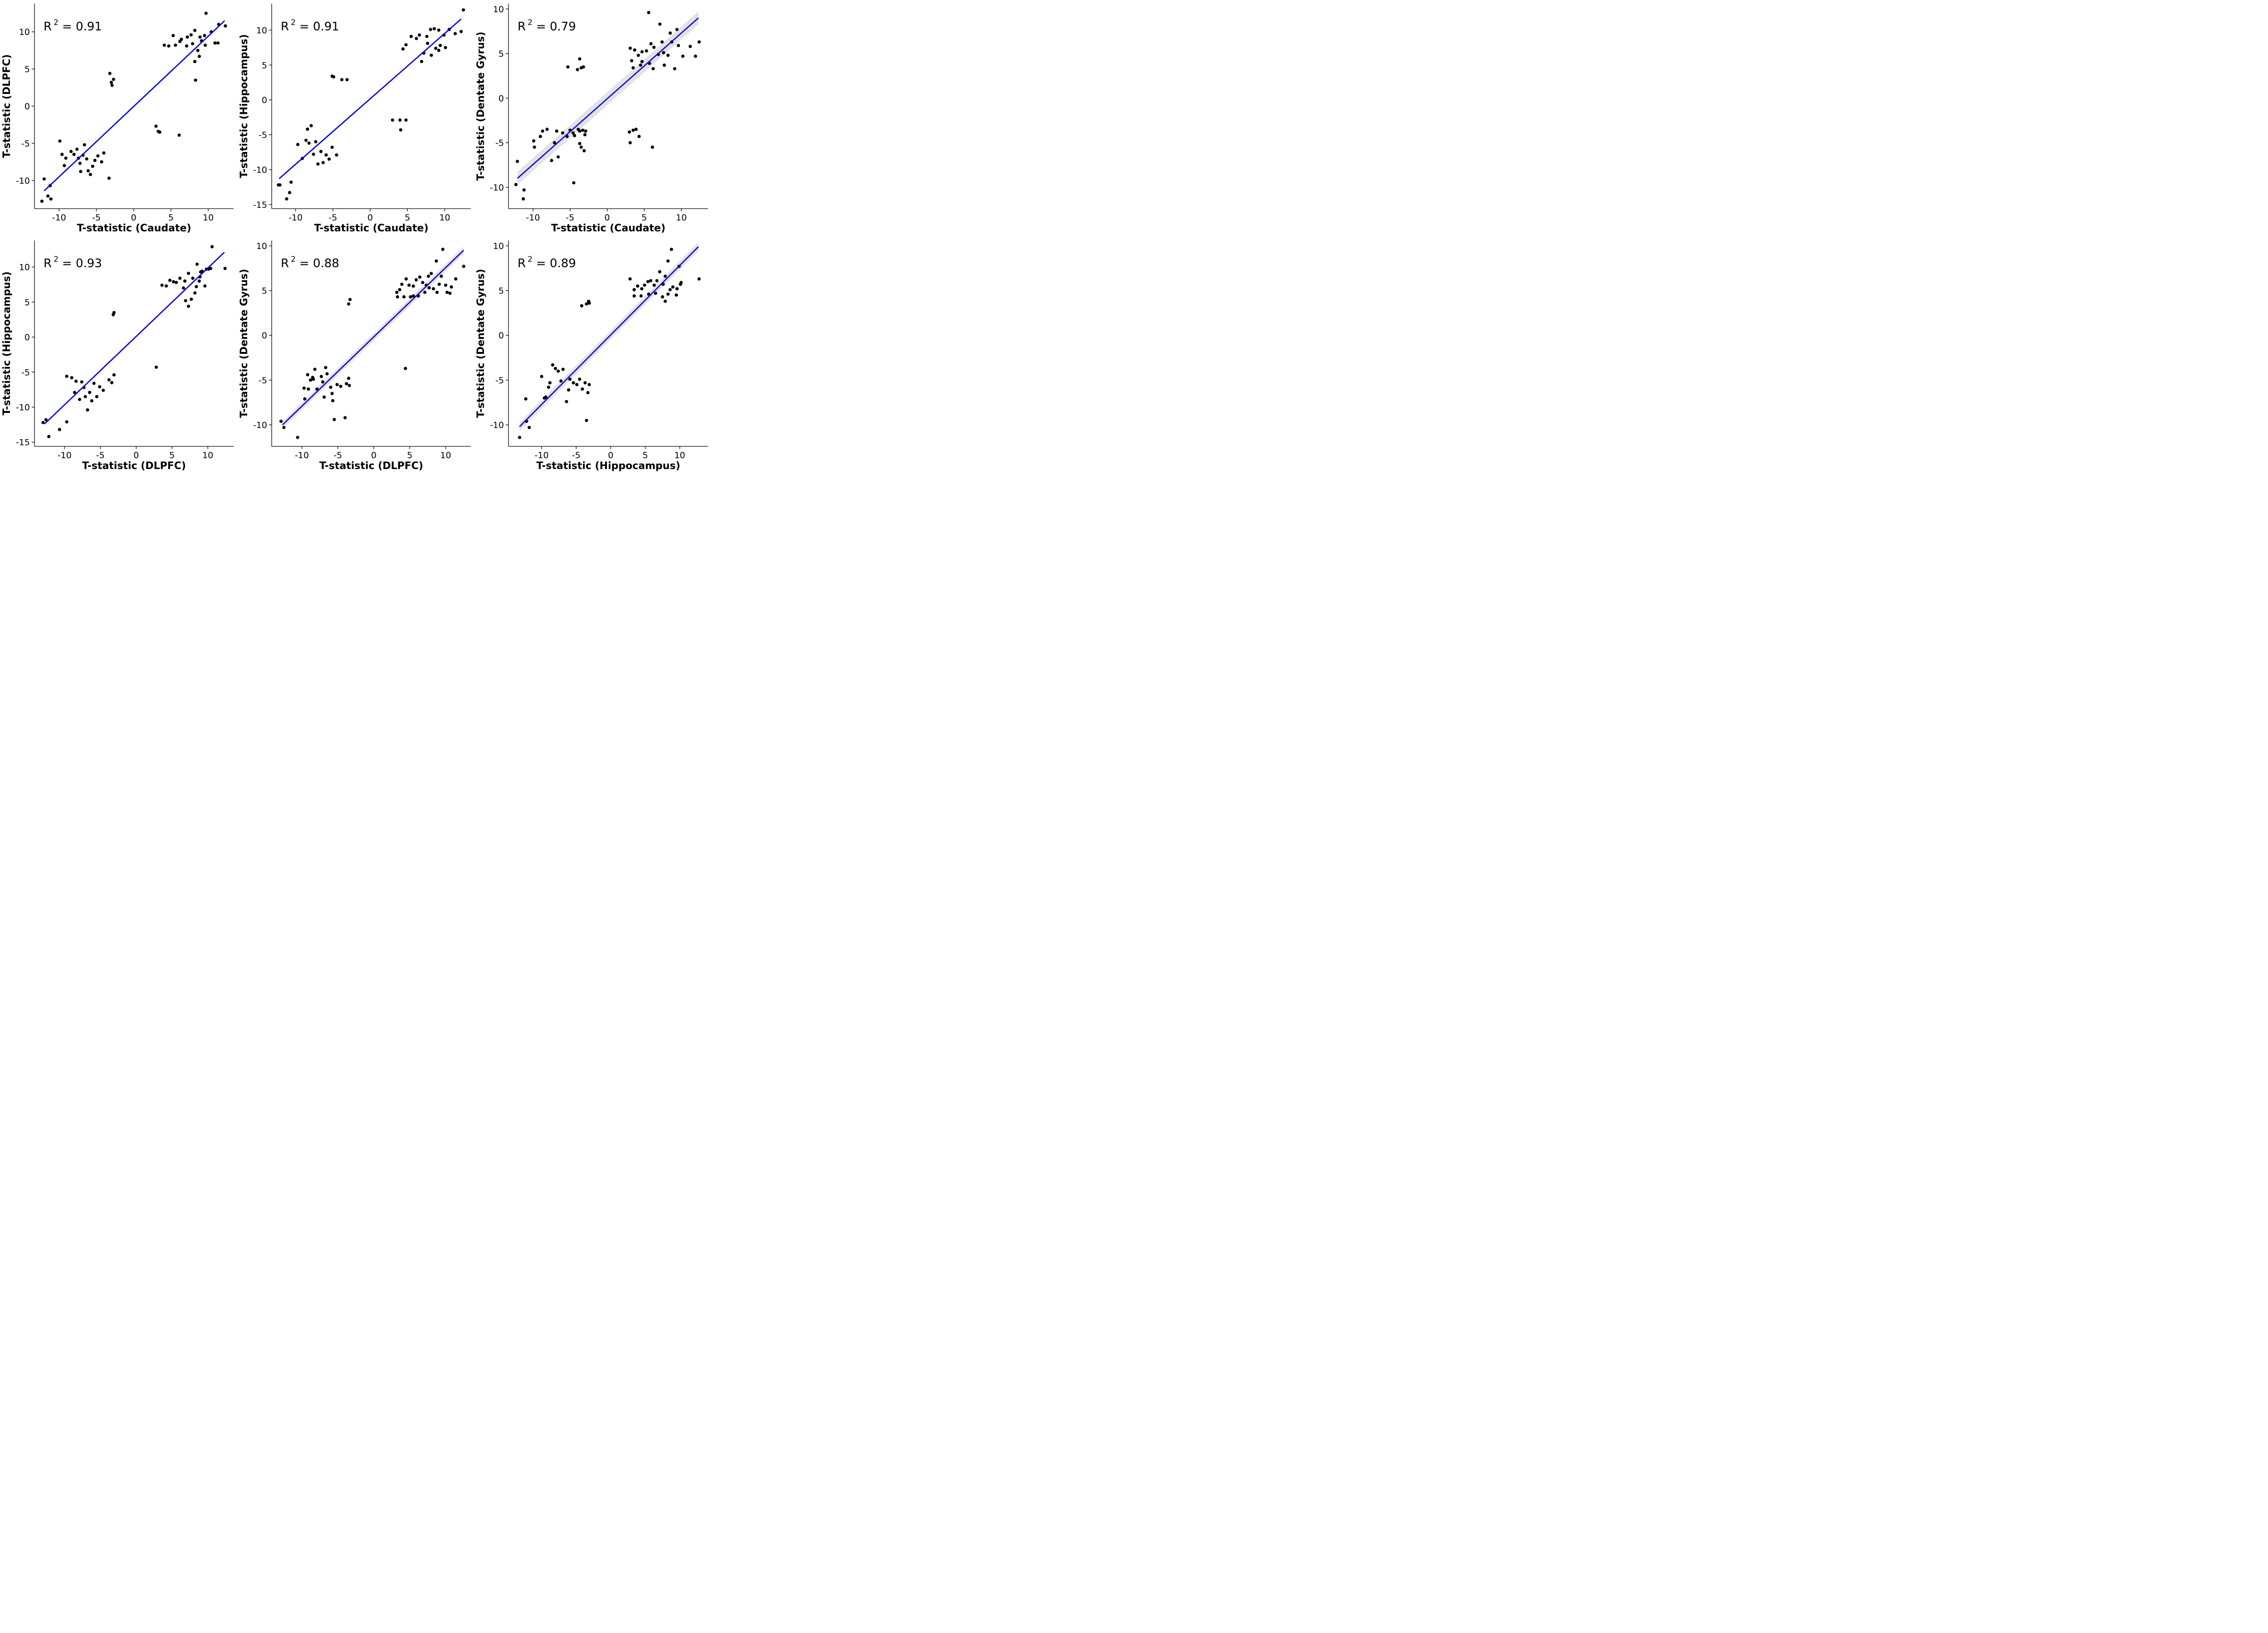 The width and height of the screenshot is (2268, 1633). Describe the element at coordinates (547, 26) in the screenshot. I see `r-squared-label: R 2 = 0.79` at that location.